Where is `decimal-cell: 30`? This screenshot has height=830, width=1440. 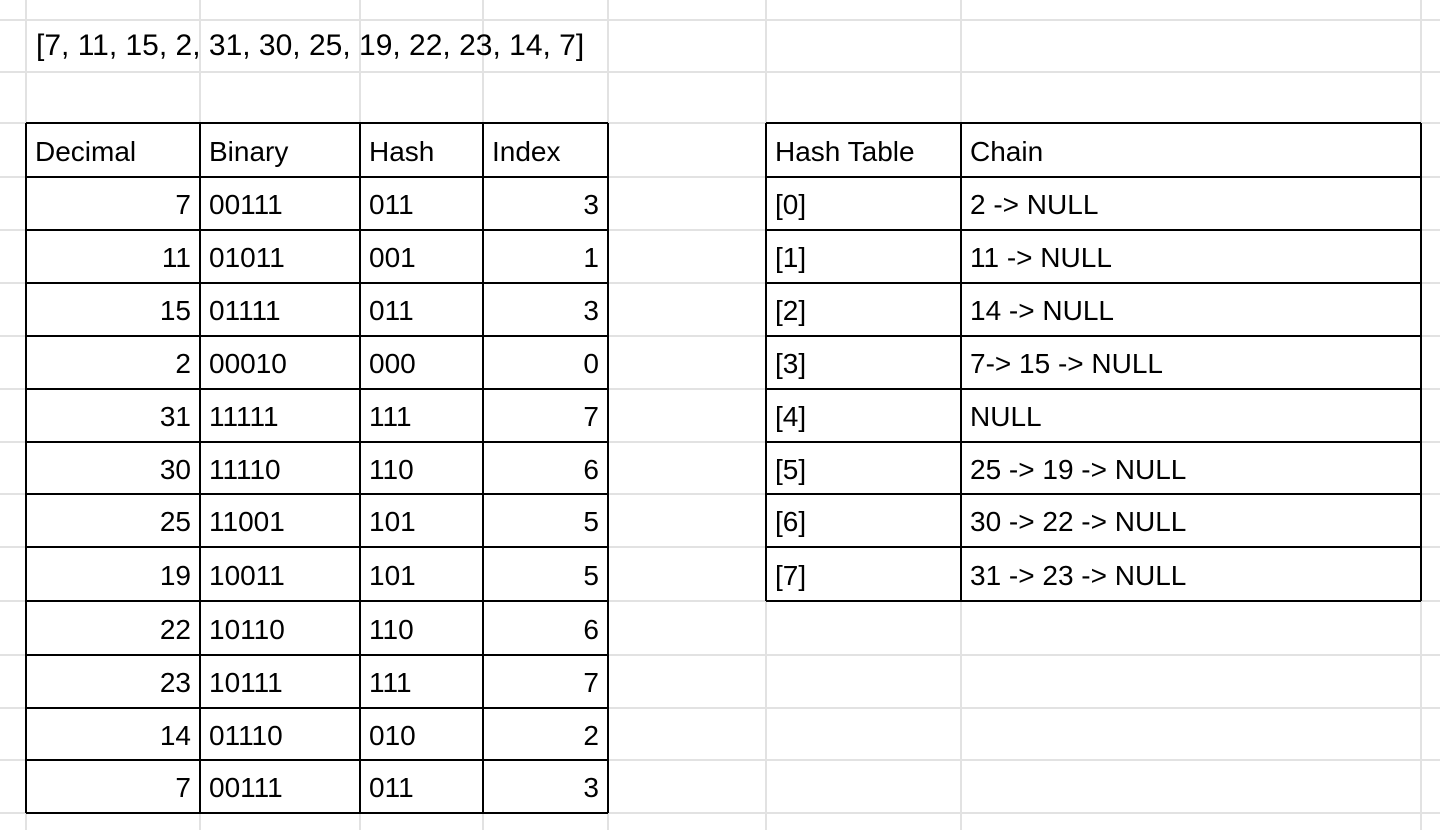 decimal-cell: 30 is located at coordinates (175, 469).